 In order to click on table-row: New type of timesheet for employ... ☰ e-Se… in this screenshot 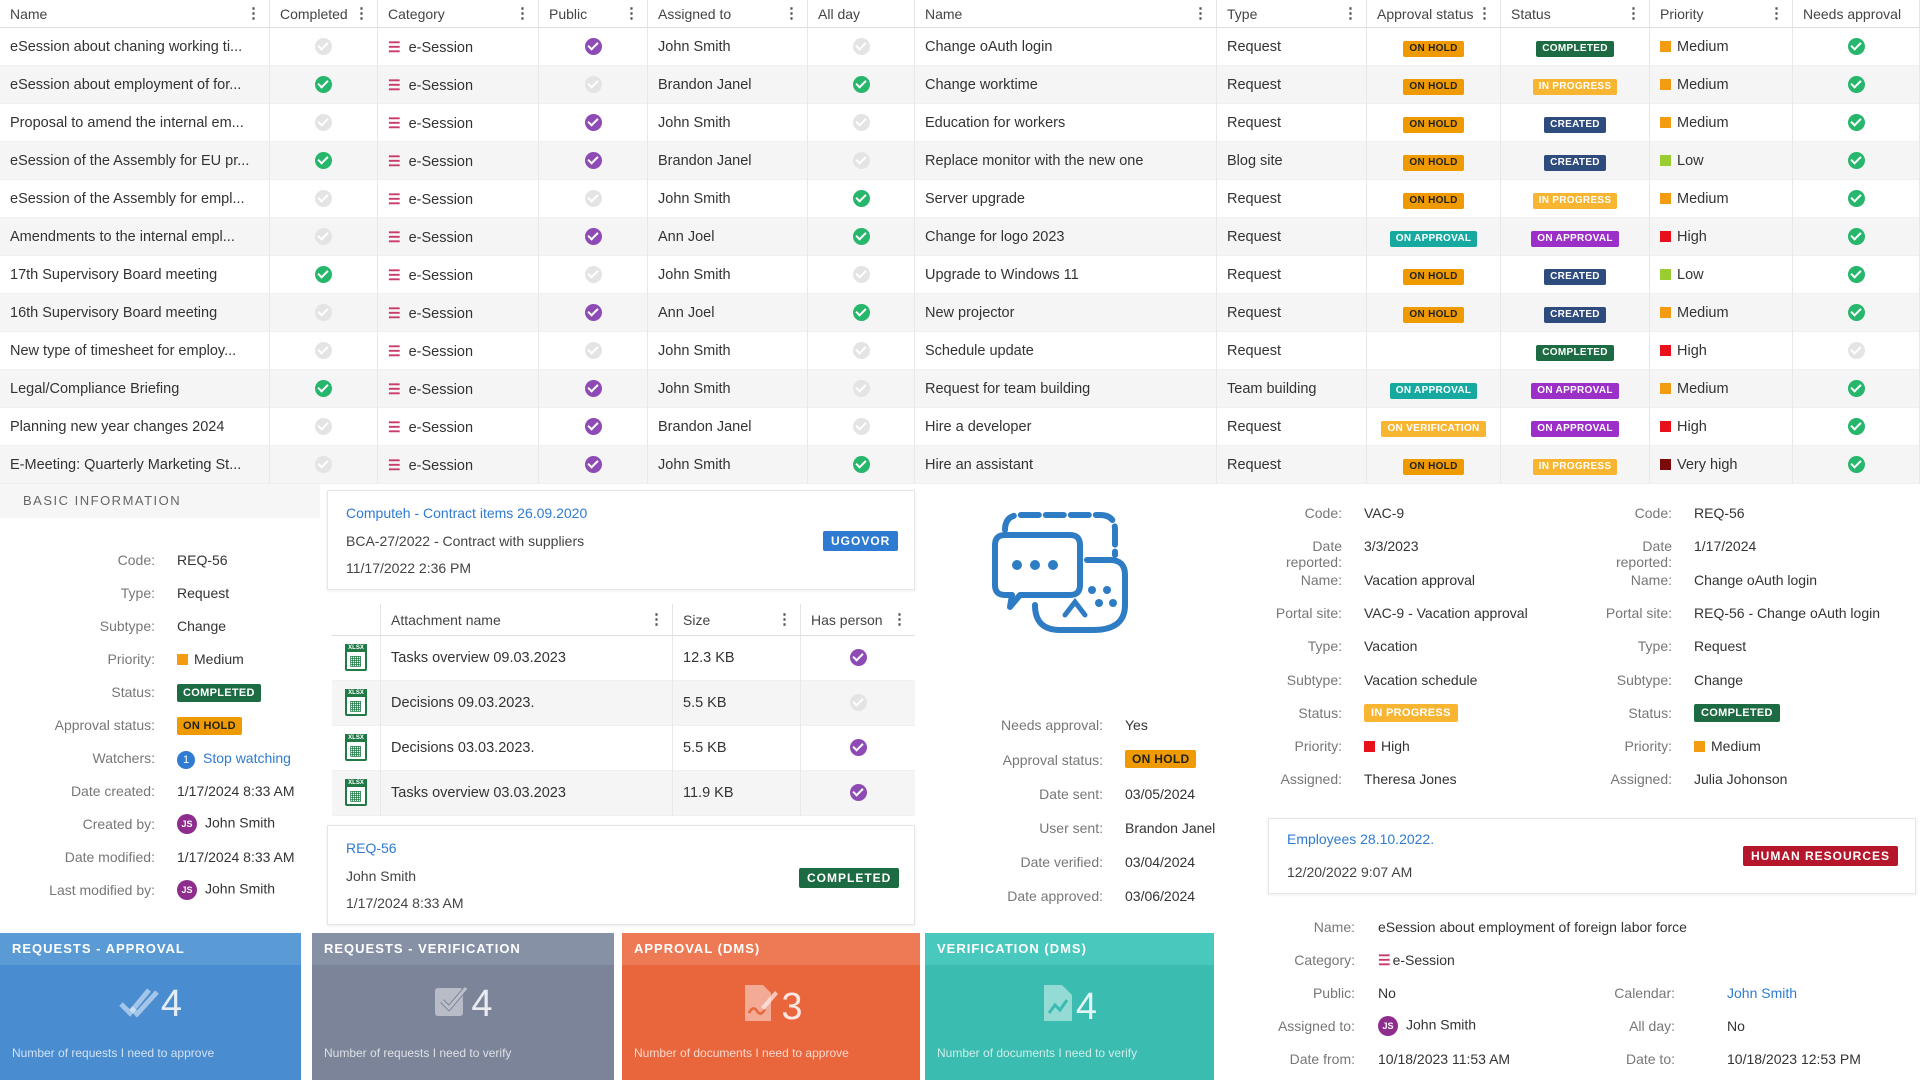, I will do `click(457, 350)`.